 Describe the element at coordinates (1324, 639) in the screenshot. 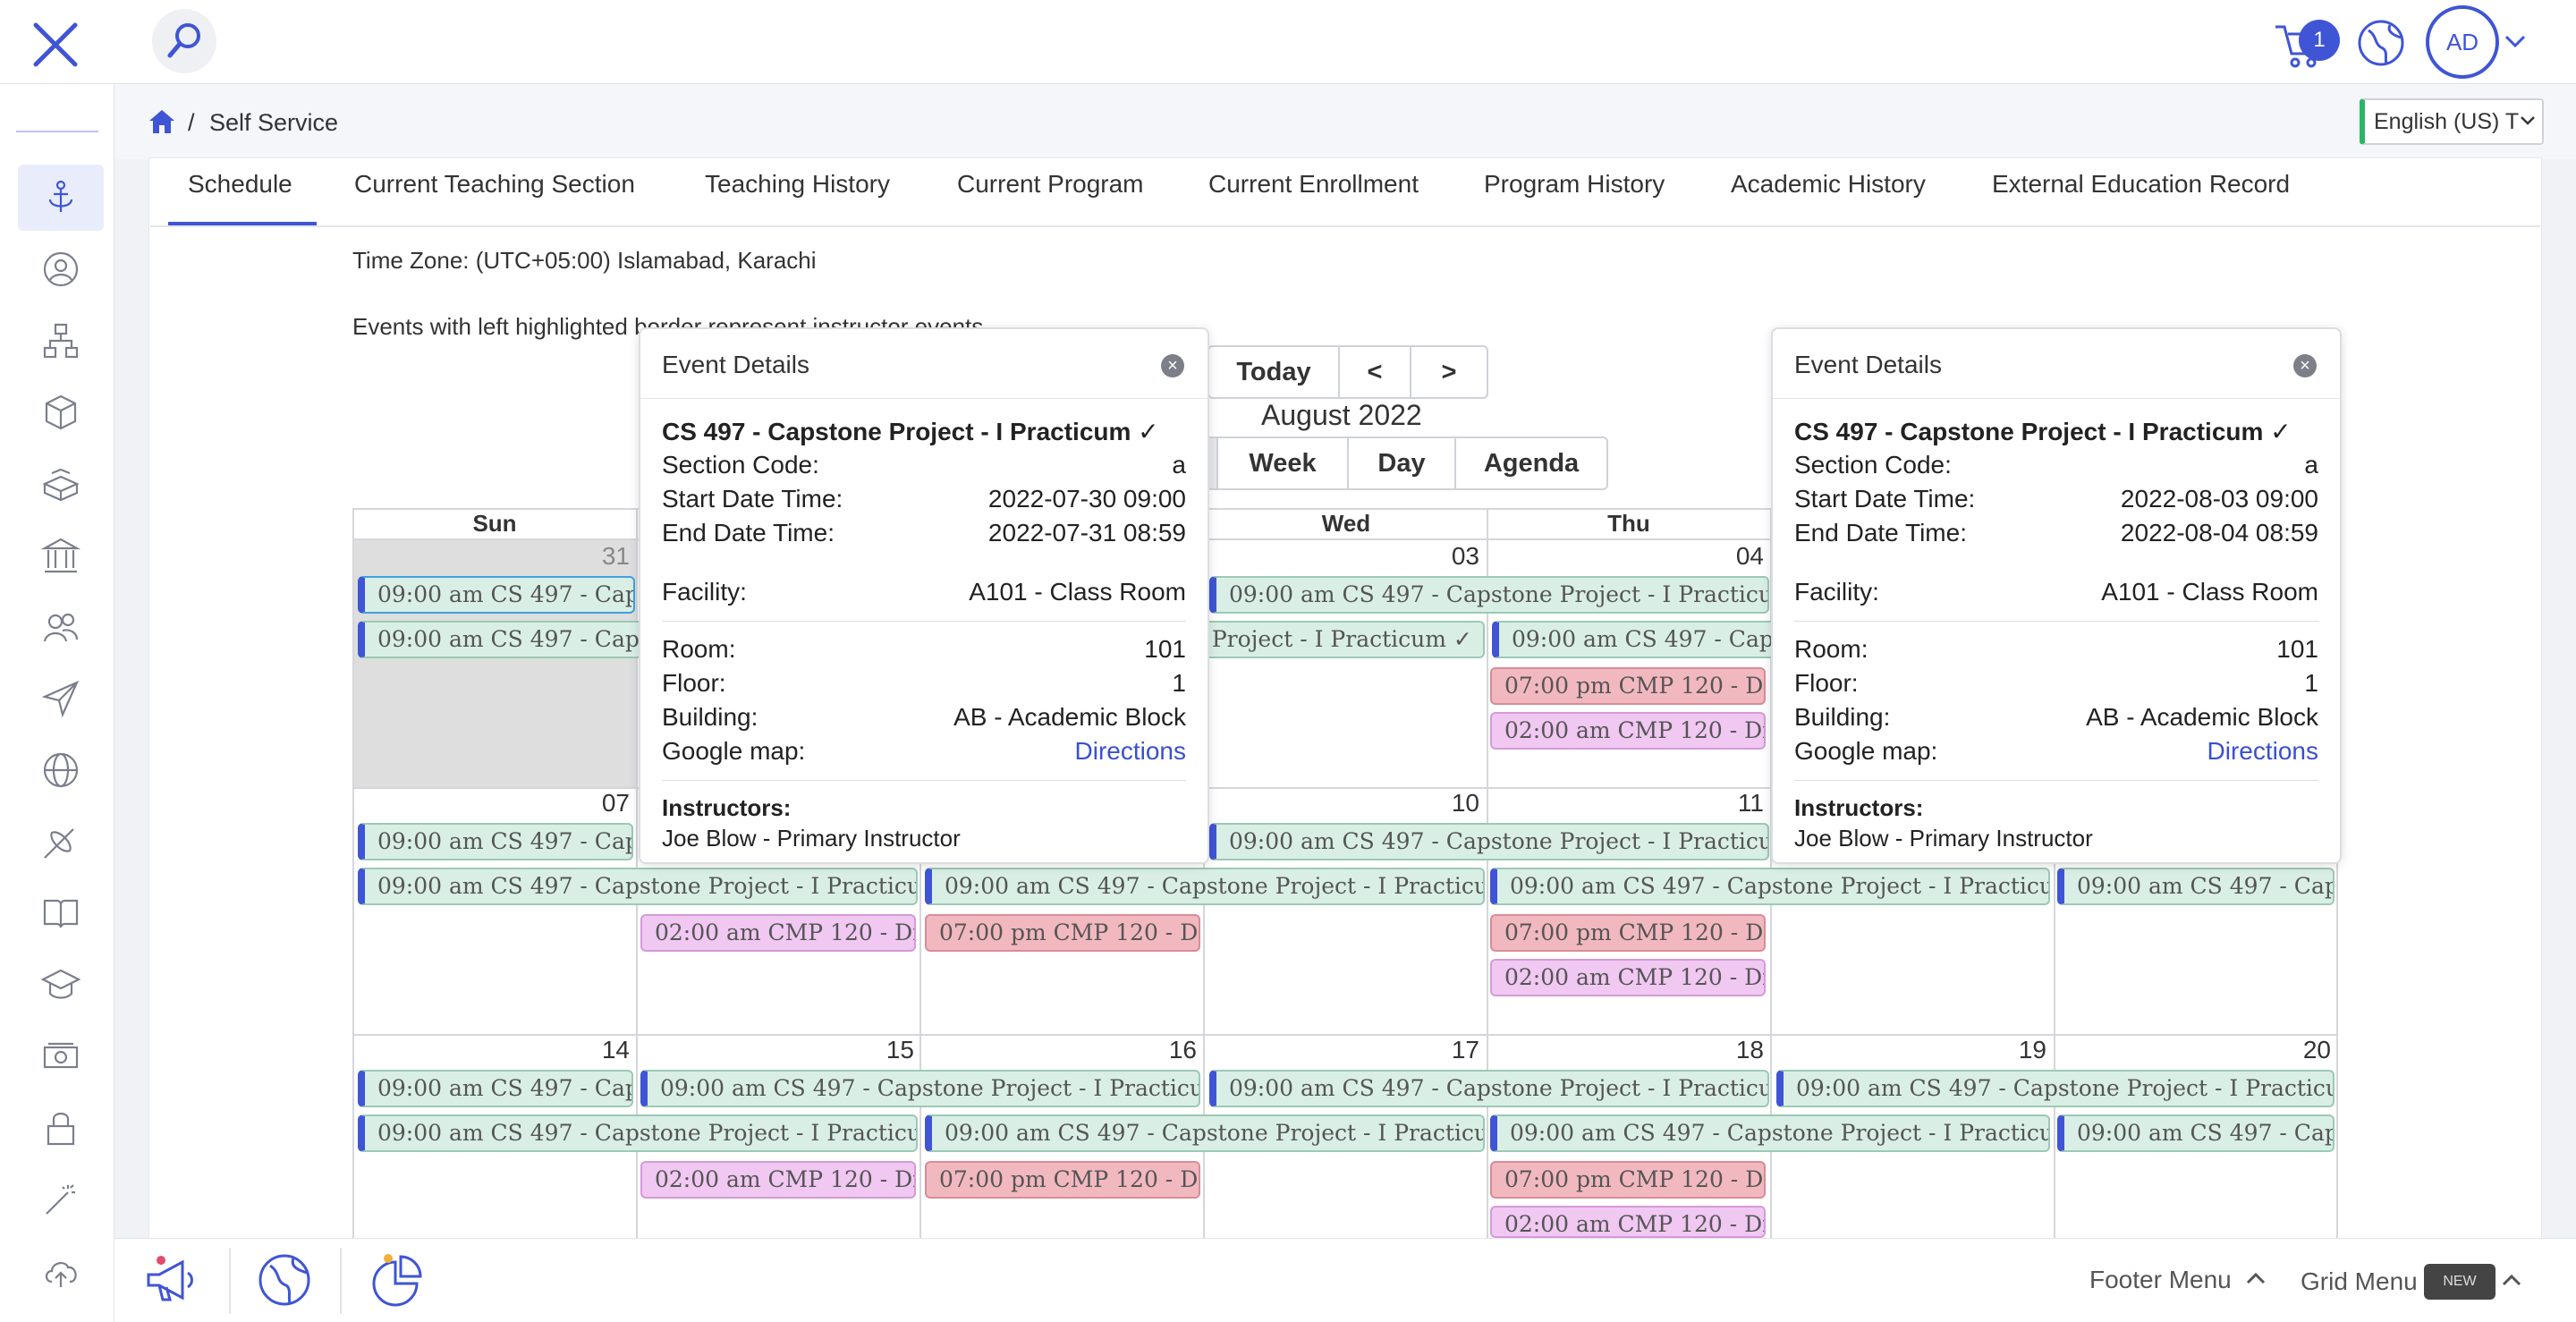

I see `calendar-event: ne Project - I Practicum ✓` at that location.